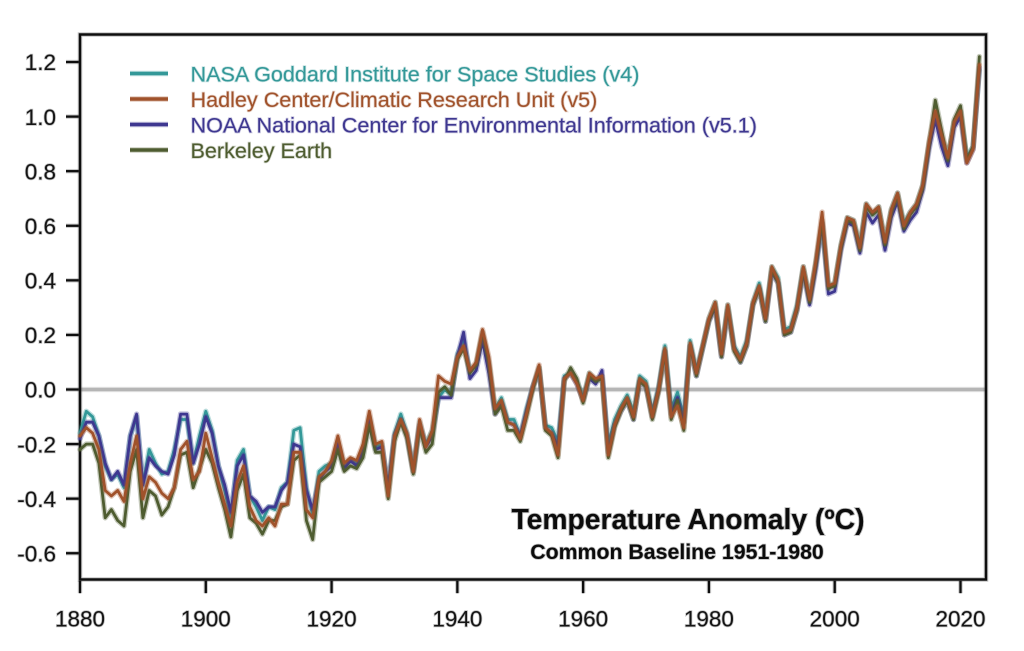  What do you see at coordinates (36, 499) in the screenshot?
I see `svg-text: -0.4` at bounding box center [36, 499].